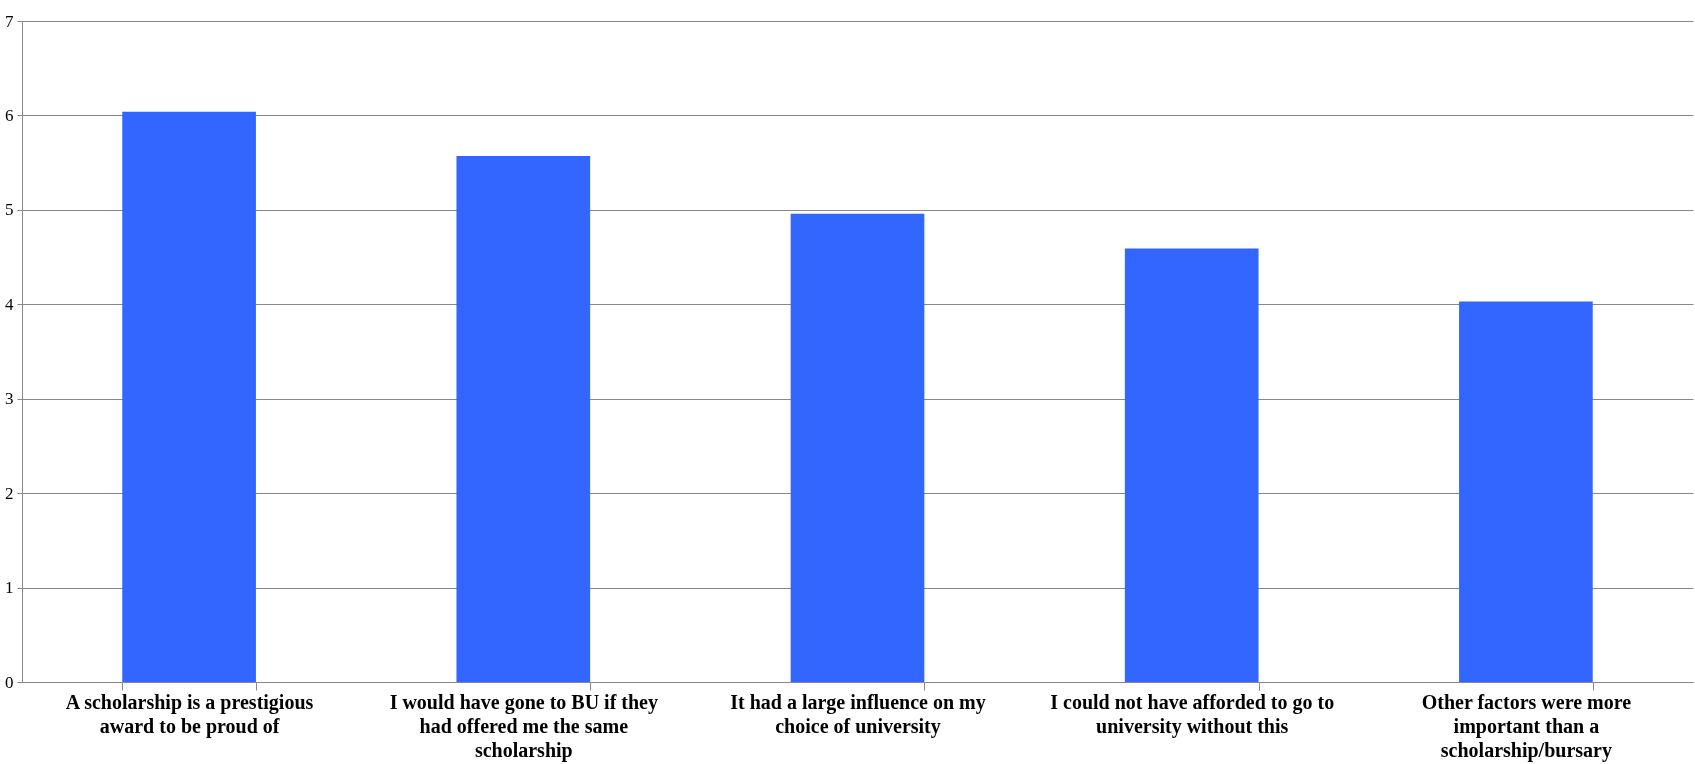 This screenshot has height=764, width=1695. Describe the element at coordinates (1526, 726) in the screenshot. I see `x-tick-label: Other factors were more important than a scholarship/bursary` at that location.